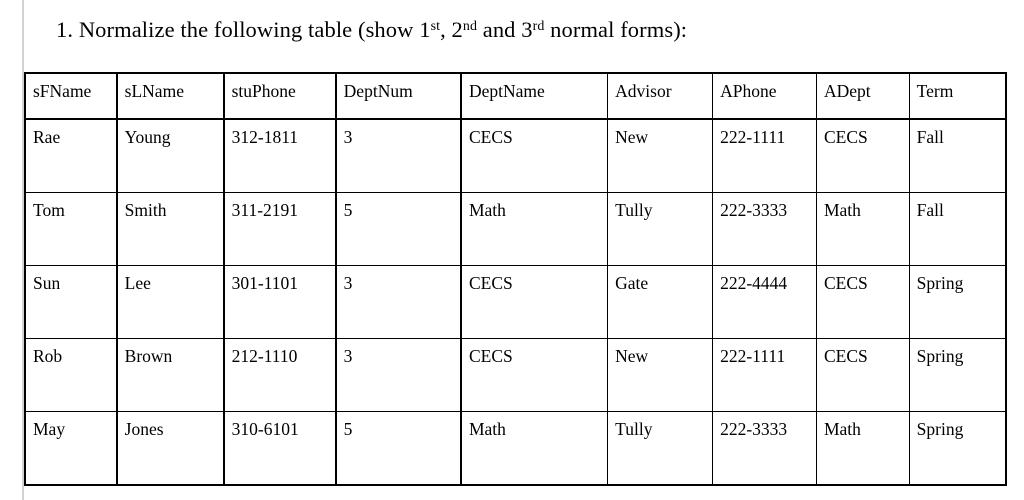  I want to click on cell-advisor: Gate, so click(660, 302).